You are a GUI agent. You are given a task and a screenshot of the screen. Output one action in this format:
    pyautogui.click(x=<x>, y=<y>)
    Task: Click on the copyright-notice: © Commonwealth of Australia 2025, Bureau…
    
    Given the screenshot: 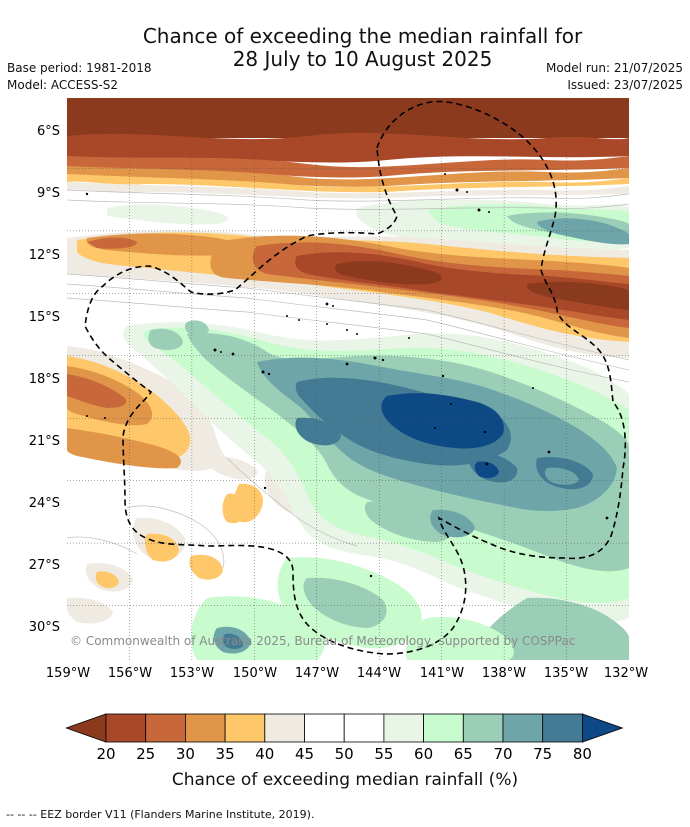 What is the action you would take?
    pyautogui.click(x=323, y=641)
    